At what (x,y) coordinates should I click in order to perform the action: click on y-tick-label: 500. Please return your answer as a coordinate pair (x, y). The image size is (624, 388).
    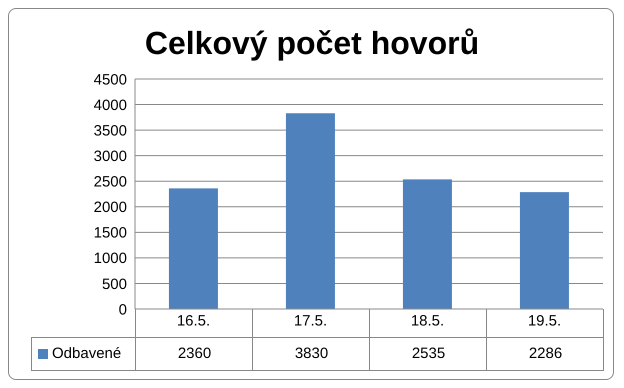
    Looking at the image, I should click on (114, 284).